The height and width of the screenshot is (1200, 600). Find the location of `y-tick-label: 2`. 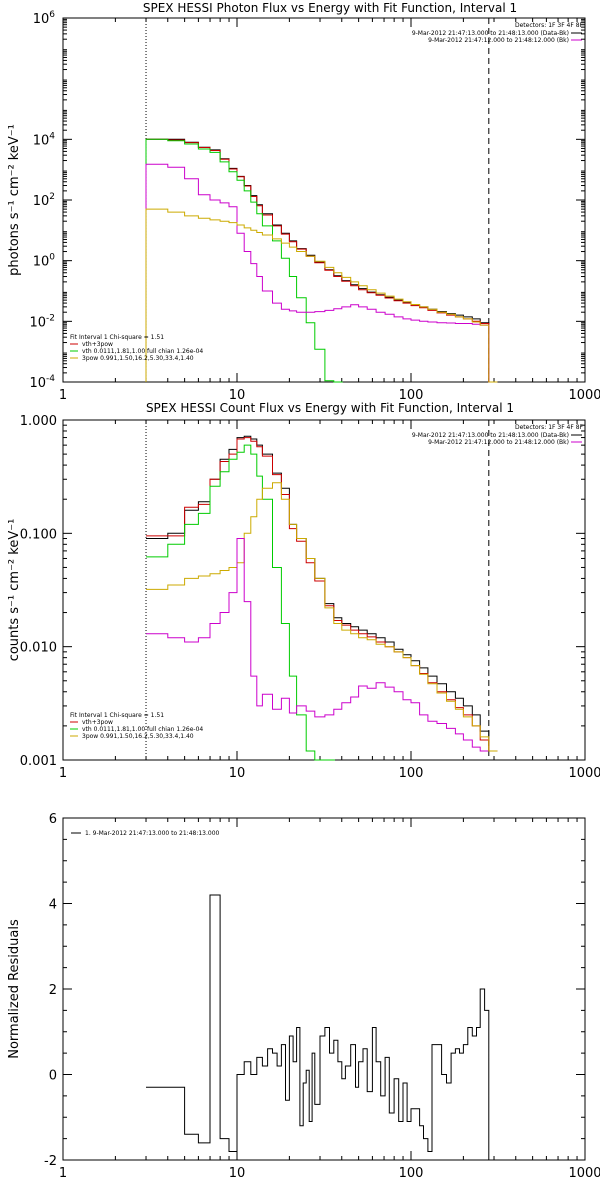

y-tick-label: 2 is located at coordinates (53, 990).